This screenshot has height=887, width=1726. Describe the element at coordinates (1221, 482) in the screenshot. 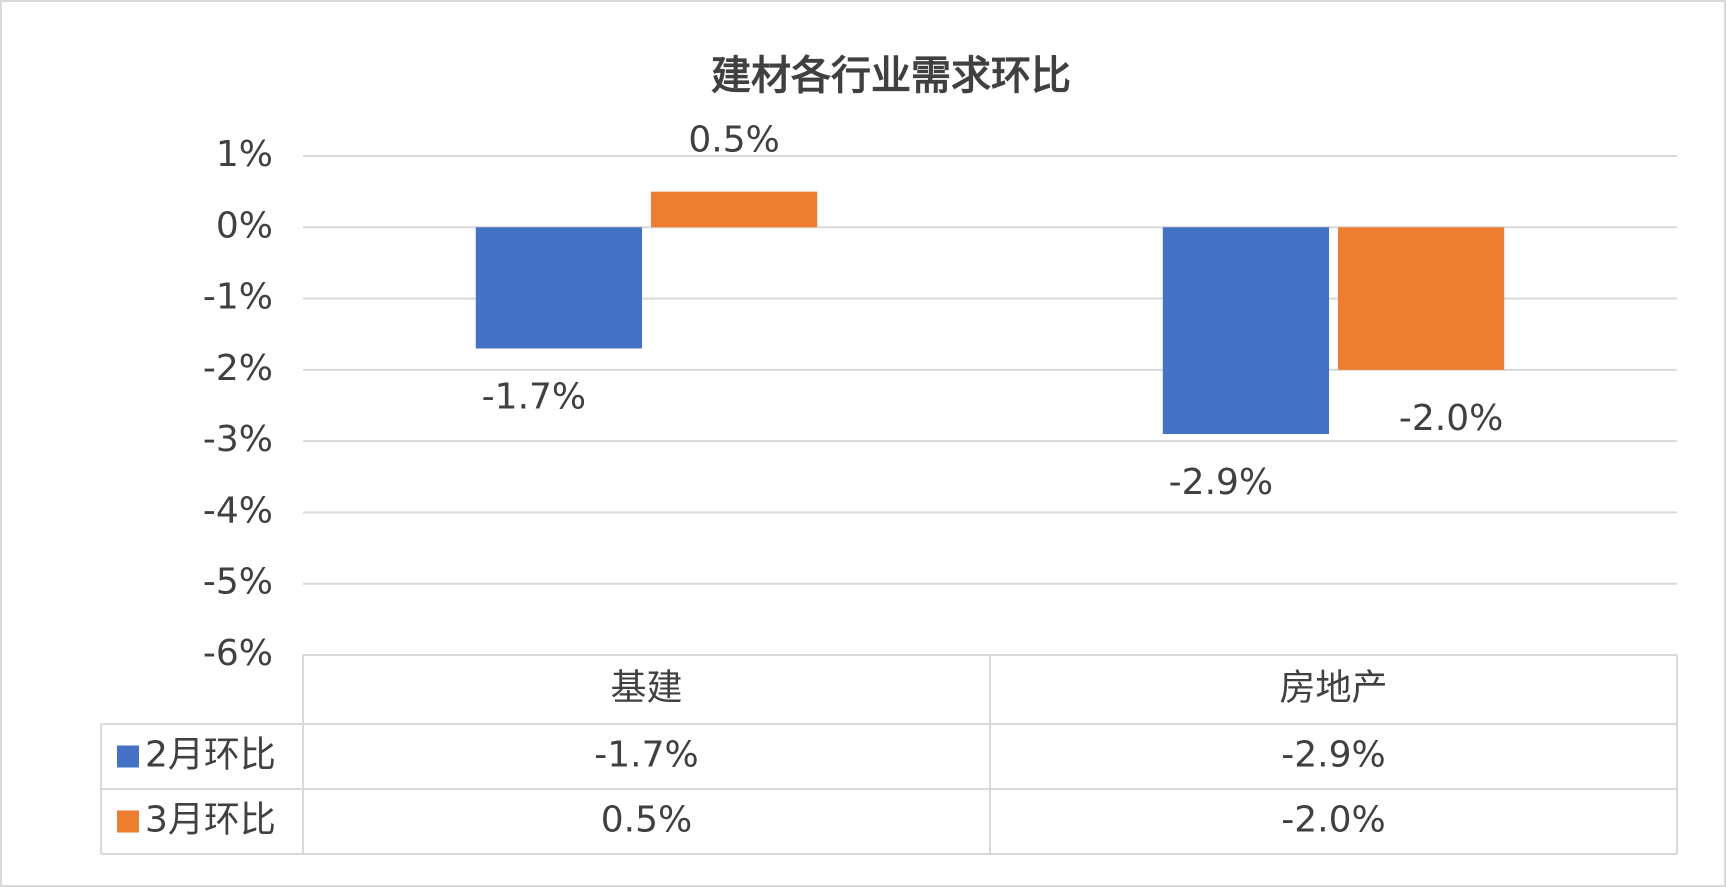

I see `data-label: -2.9%` at that location.